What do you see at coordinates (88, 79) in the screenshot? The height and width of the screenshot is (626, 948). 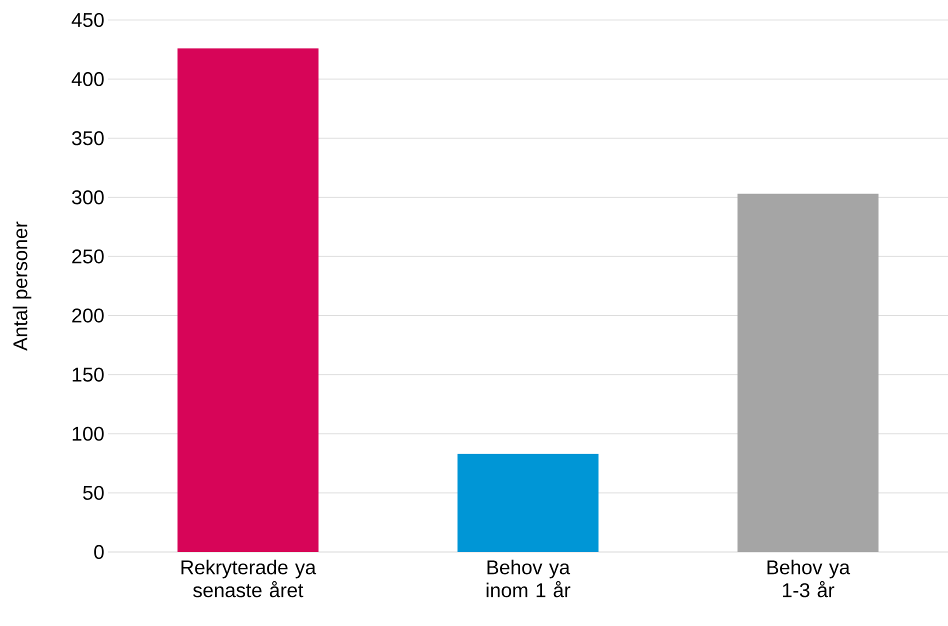 I see `y-tick-label: 400` at bounding box center [88, 79].